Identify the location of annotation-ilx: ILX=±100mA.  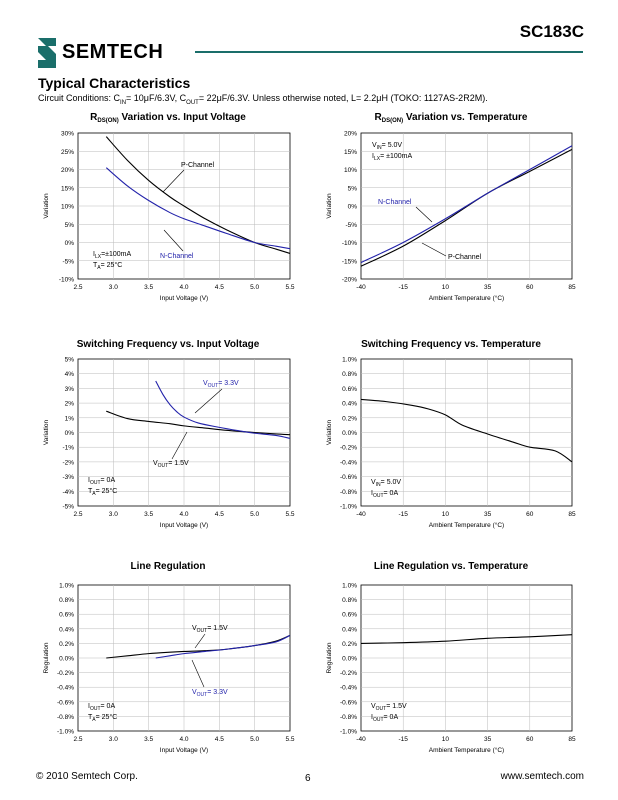
(112, 255).